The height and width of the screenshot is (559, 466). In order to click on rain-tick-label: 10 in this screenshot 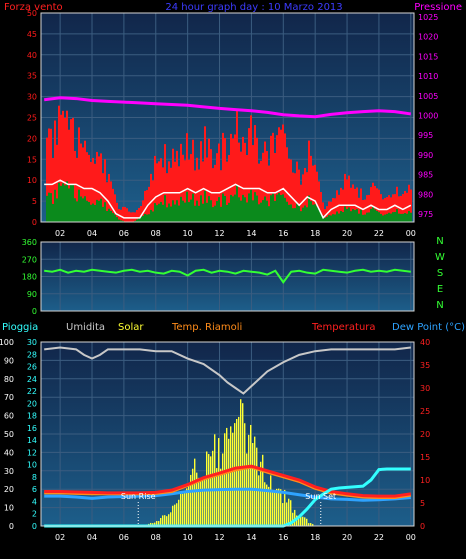, I will do `click(32, 465)`.